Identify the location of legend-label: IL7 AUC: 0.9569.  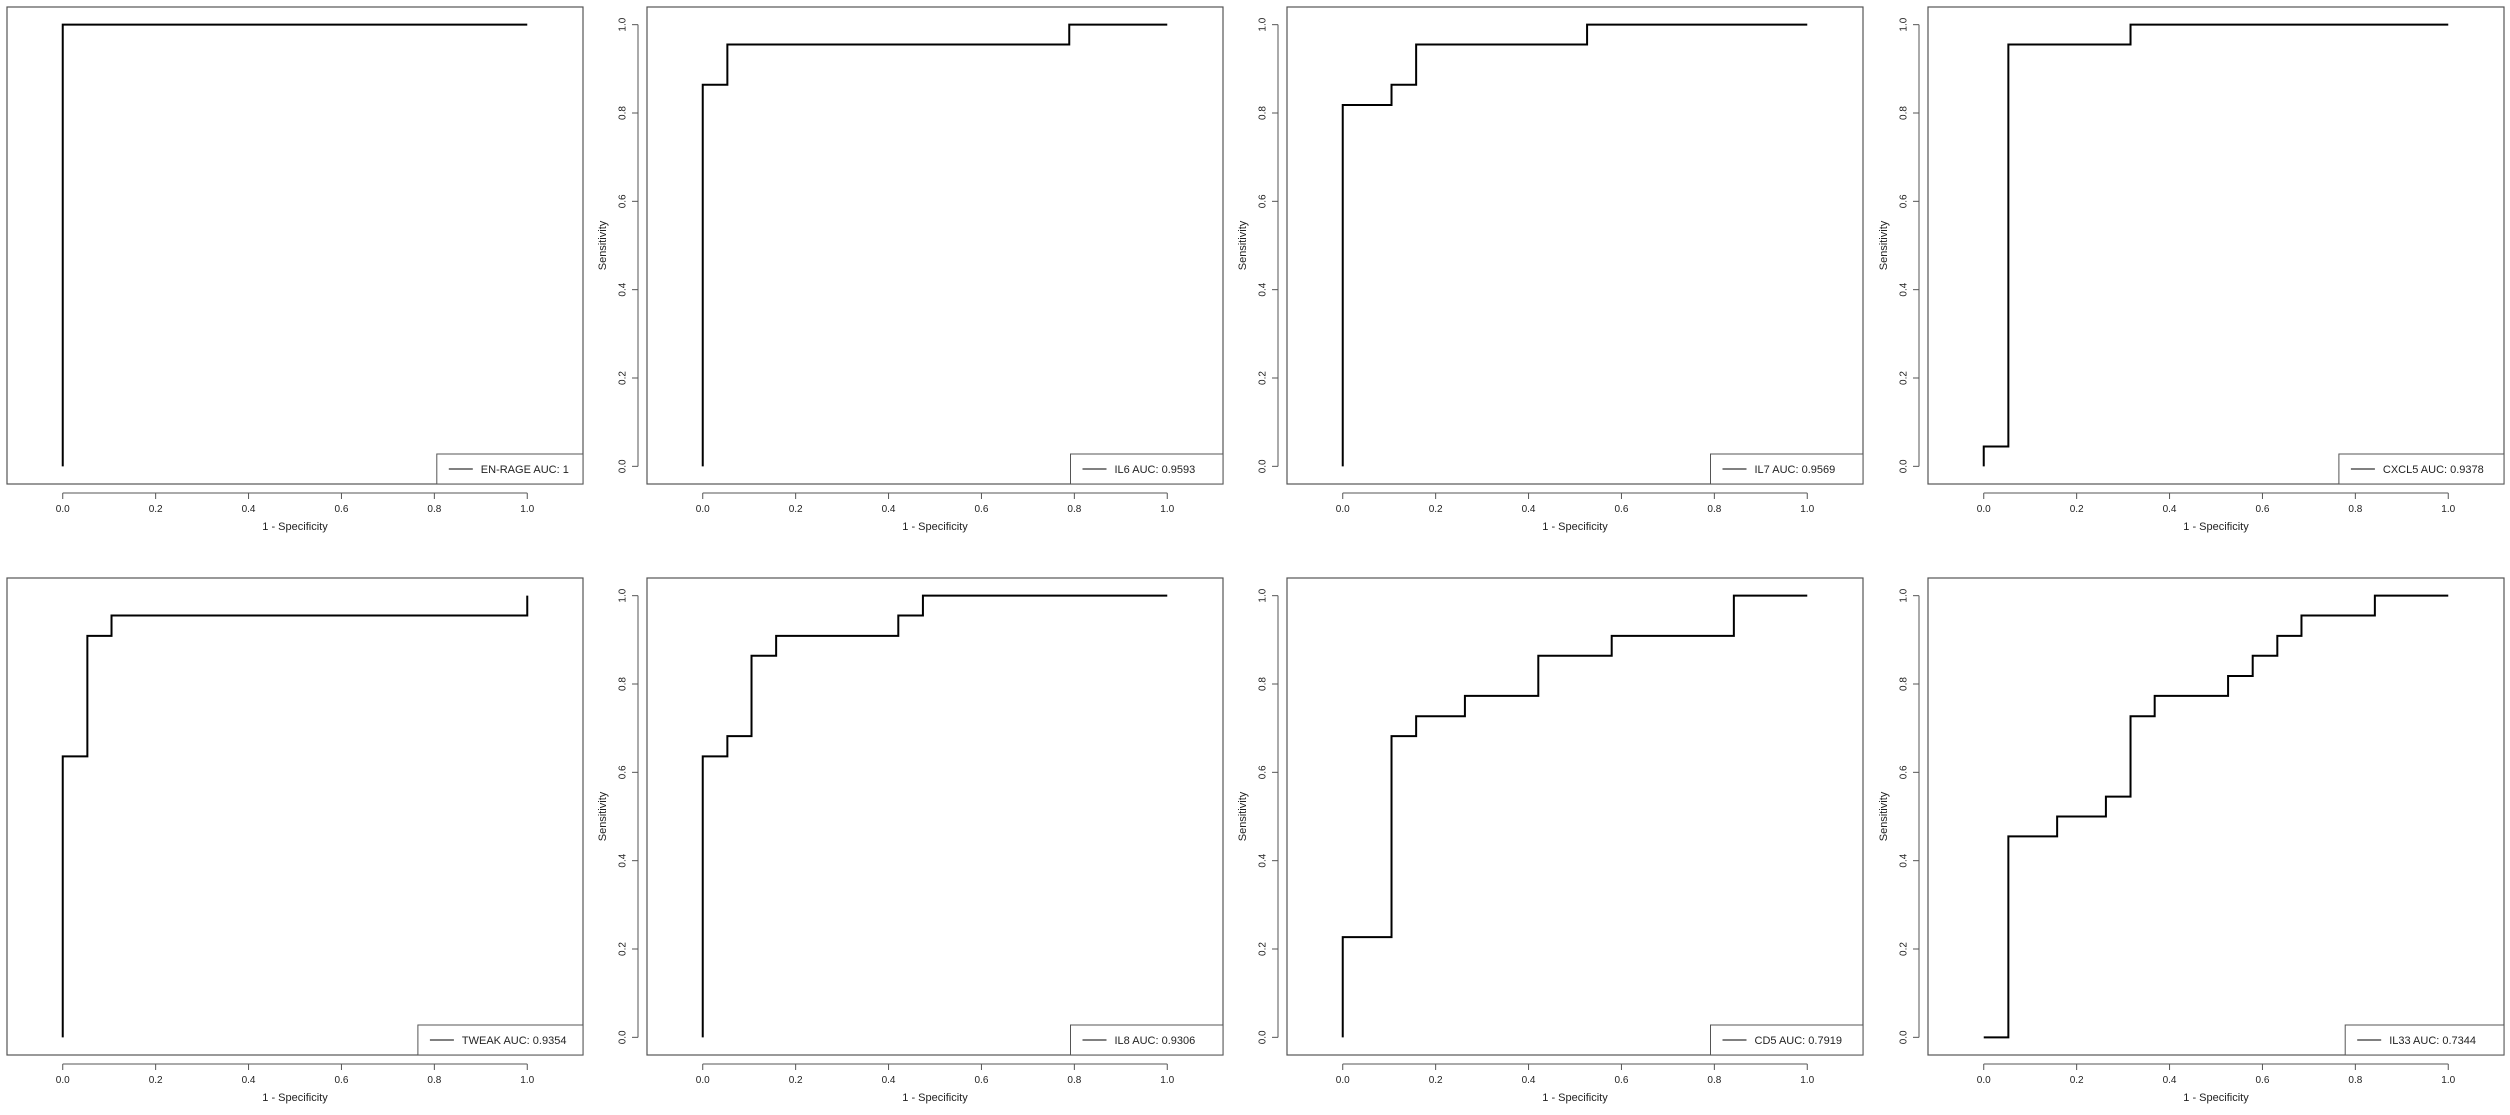
(1795, 470).